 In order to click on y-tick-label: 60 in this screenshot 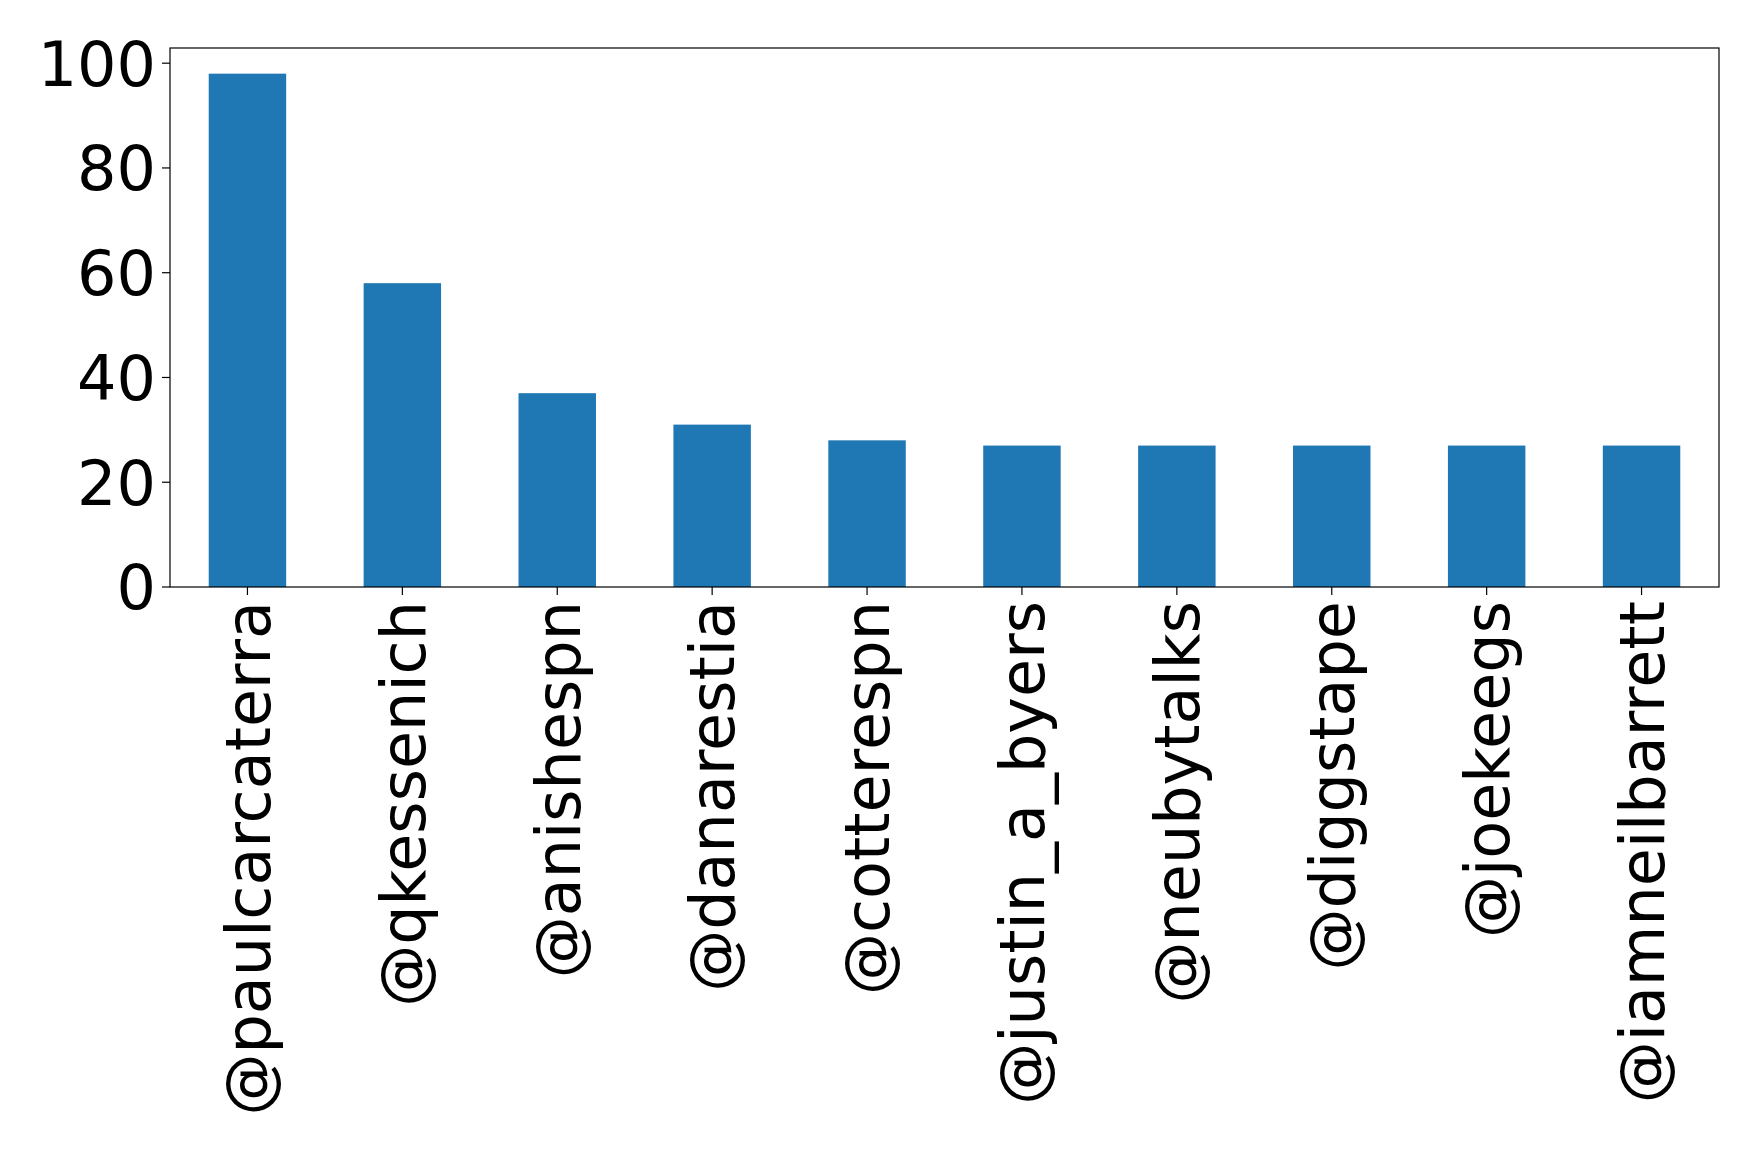, I will do `click(116, 274)`.